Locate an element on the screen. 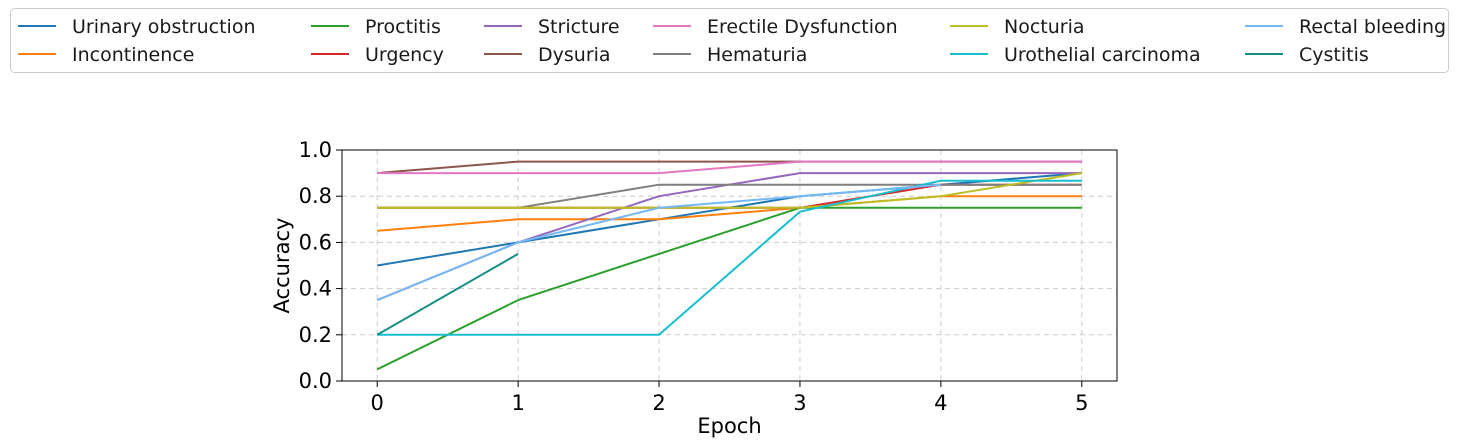  legend-label-4: Stricture is located at coordinates (579, 27).